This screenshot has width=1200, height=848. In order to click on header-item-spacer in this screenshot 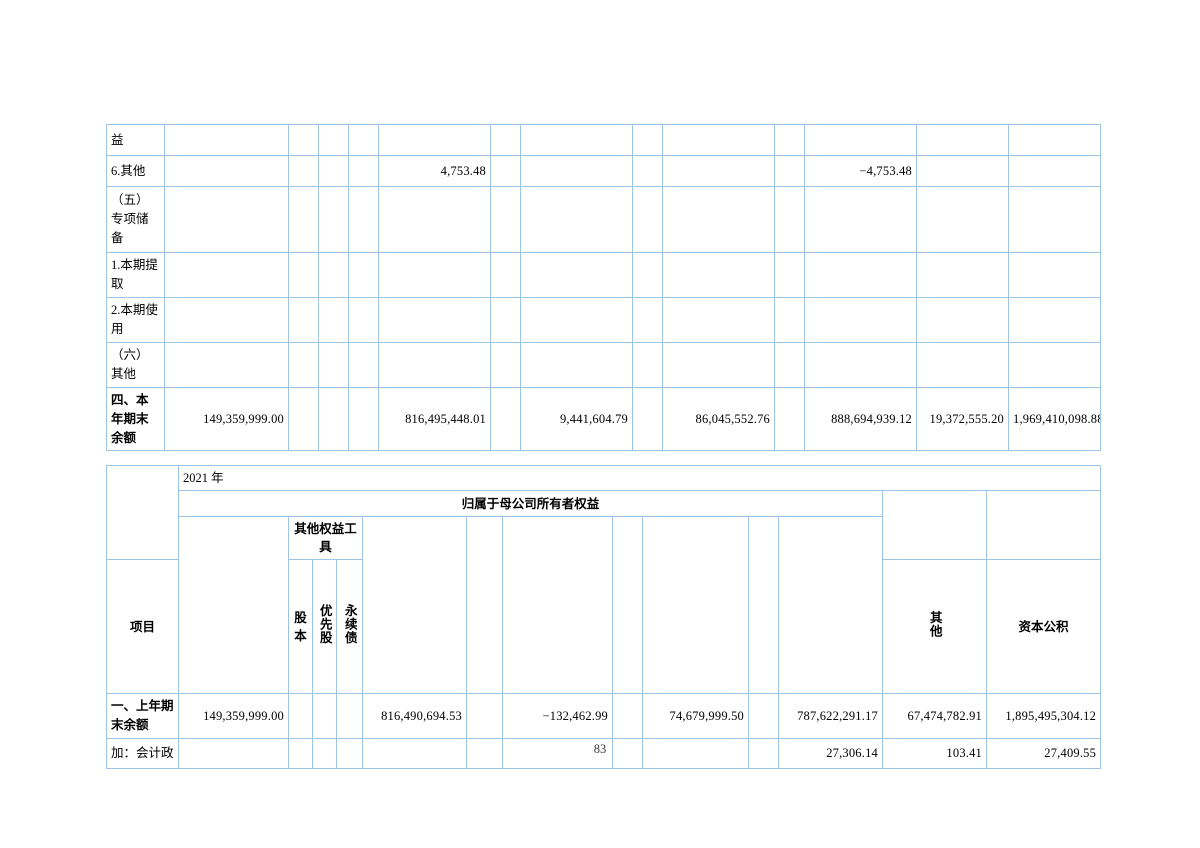, I will do `click(142, 512)`.